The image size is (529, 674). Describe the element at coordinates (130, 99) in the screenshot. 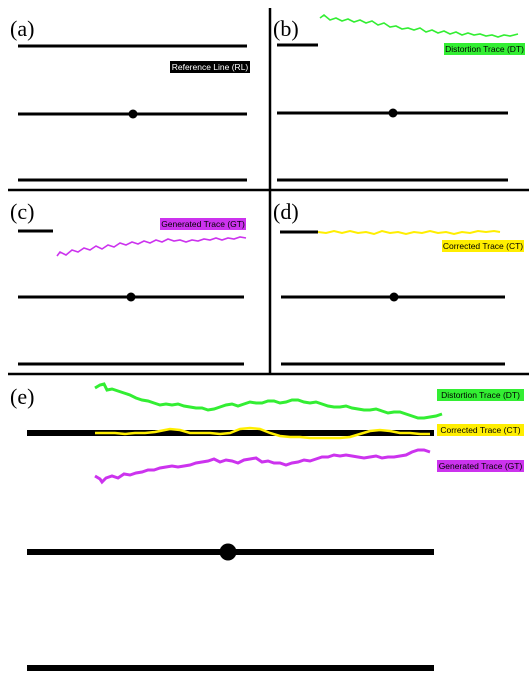

I see `panel-a: (a) Reference Line (RL)` at that location.